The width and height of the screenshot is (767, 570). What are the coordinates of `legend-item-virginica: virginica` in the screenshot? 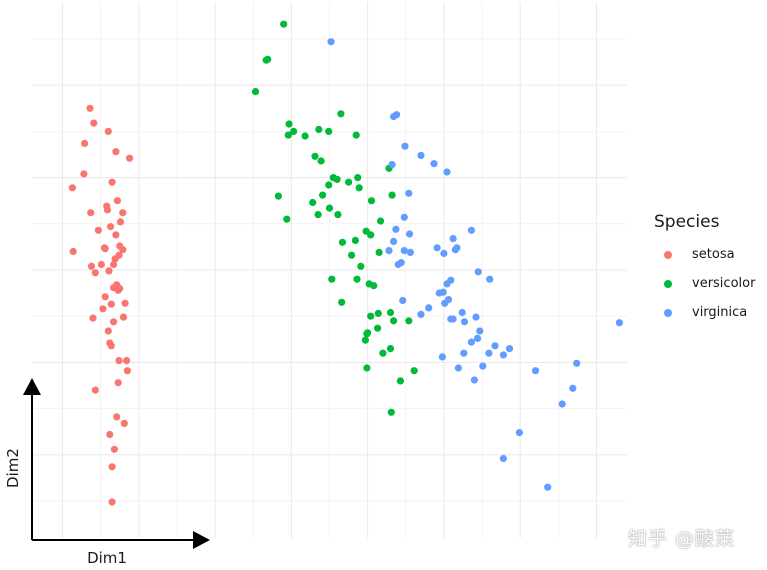 It's located at (704, 312).